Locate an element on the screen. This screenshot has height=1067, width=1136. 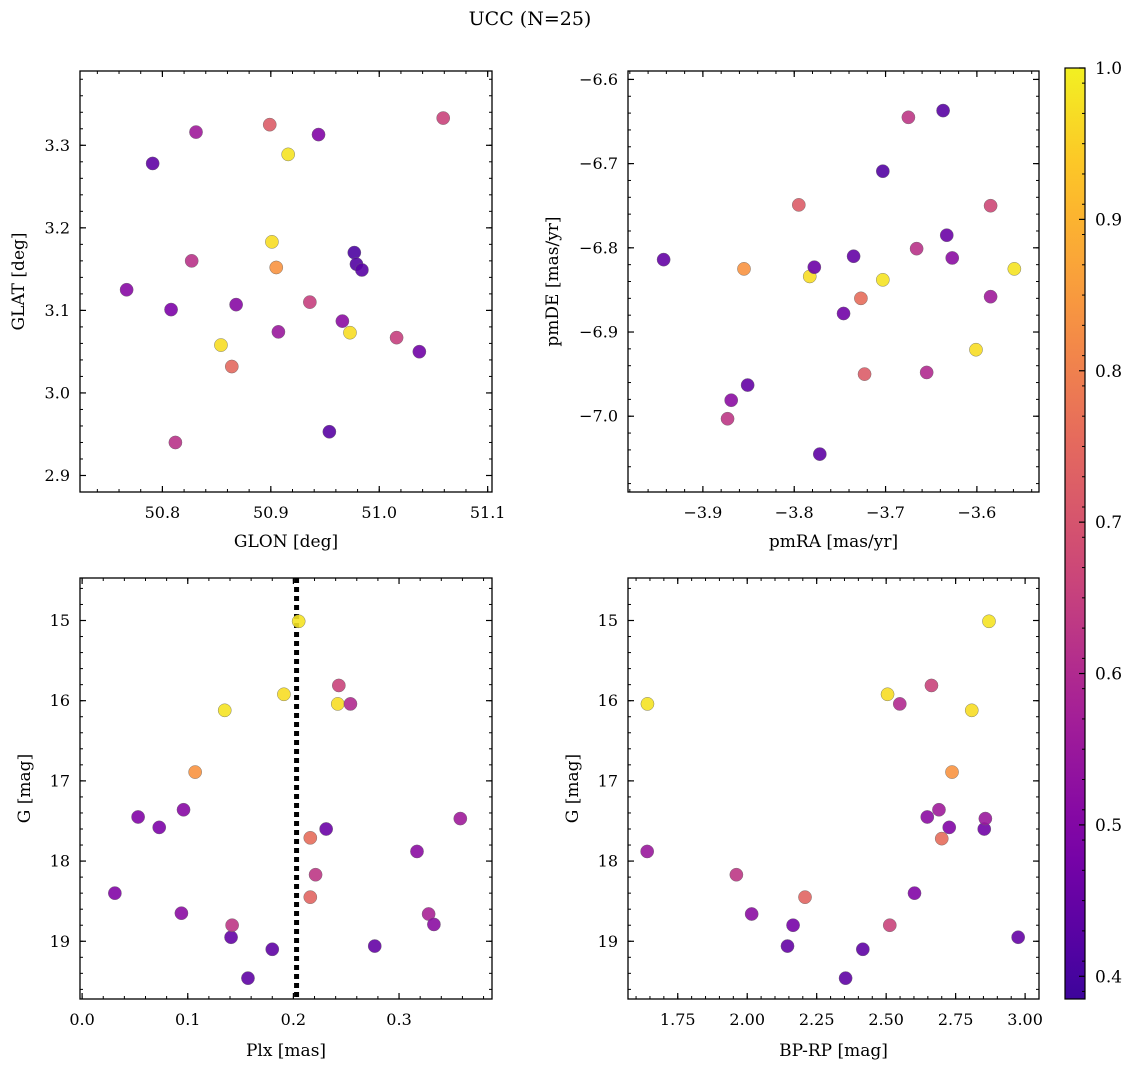
y-axis-label: G [mag] is located at coordinates (573, 788).